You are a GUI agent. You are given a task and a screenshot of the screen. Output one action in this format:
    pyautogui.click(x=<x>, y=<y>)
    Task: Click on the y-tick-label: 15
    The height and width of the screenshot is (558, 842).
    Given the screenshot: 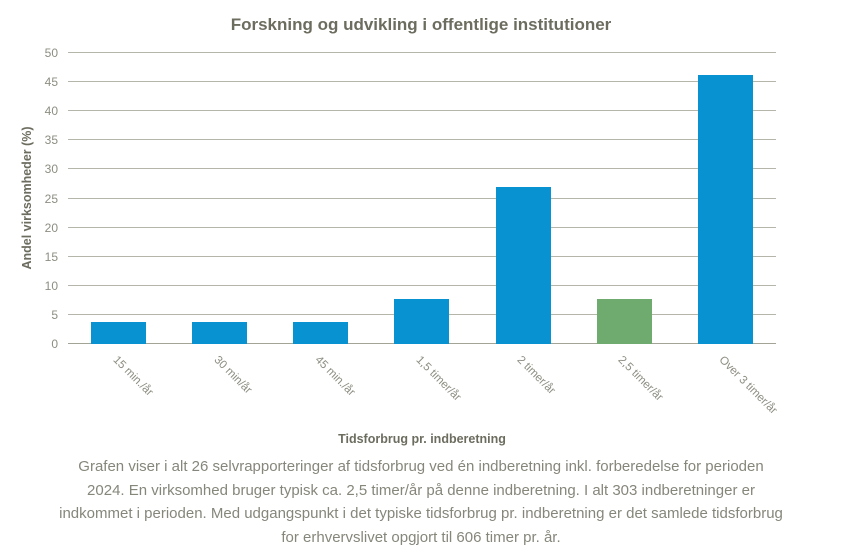 What is the action you would take?
    pyautogui.click(x=51, y=256)
    